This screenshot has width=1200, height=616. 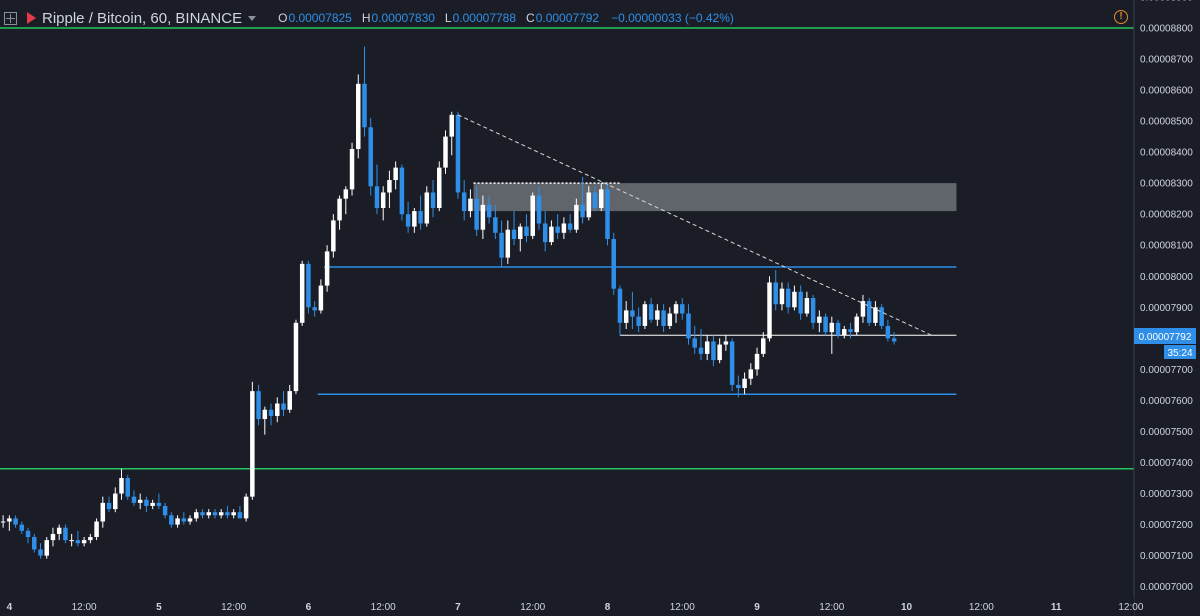 What do you see at coordinates (1121, 17) in the screenshot?
I see `warning-icon: !` at bounding box center [1121, 17].